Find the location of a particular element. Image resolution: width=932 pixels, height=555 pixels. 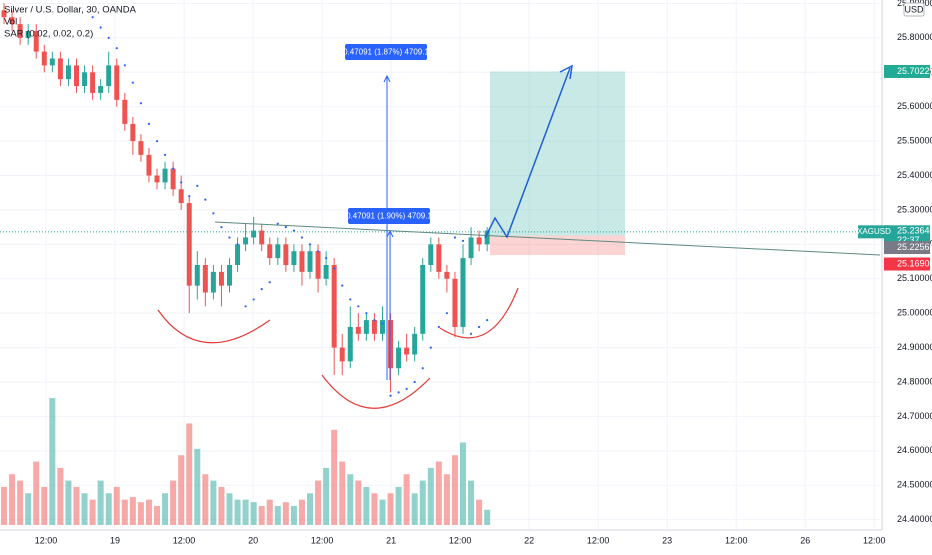

measure-arrow-head is located at coordinates (387, 78).